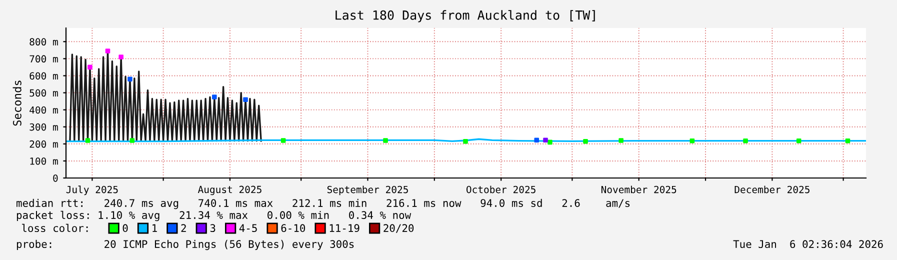 Image resolution: width=897 pixels, height=260 pixels. I want to click on x-tick-label: October 2025, so click(501, 190).